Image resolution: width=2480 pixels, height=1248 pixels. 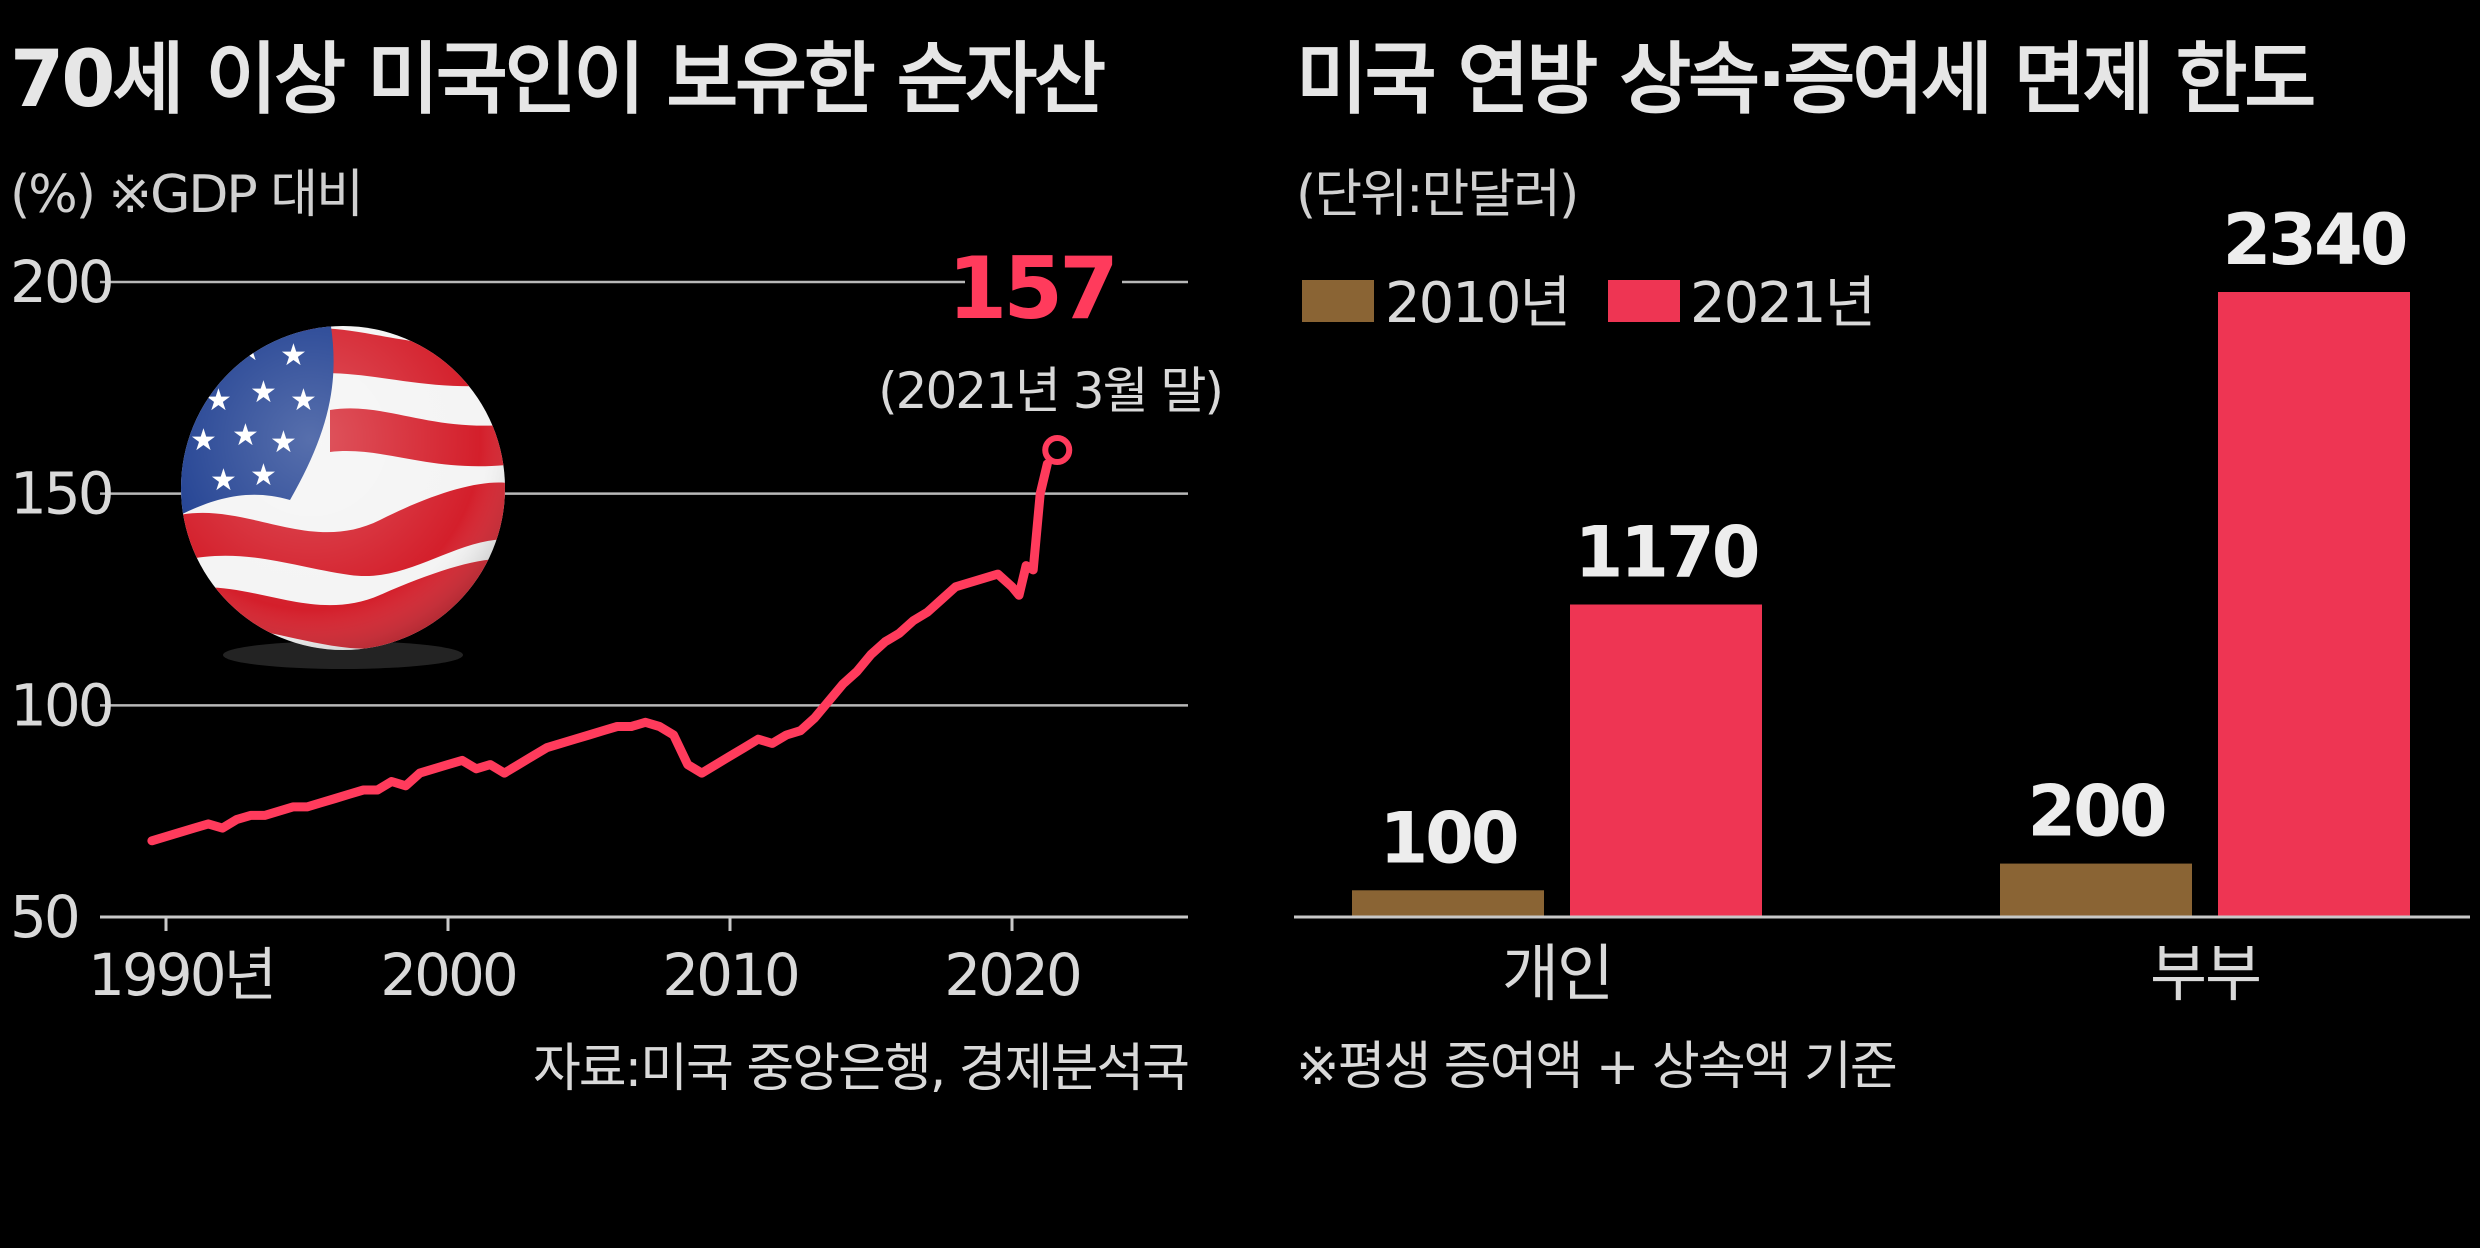 What do you see at coordinates (557, 80) in the screenshot?
I see `left-chart-title: 70세 이상 미국인이 보유한 순자산` at bounding box center [557, 80].